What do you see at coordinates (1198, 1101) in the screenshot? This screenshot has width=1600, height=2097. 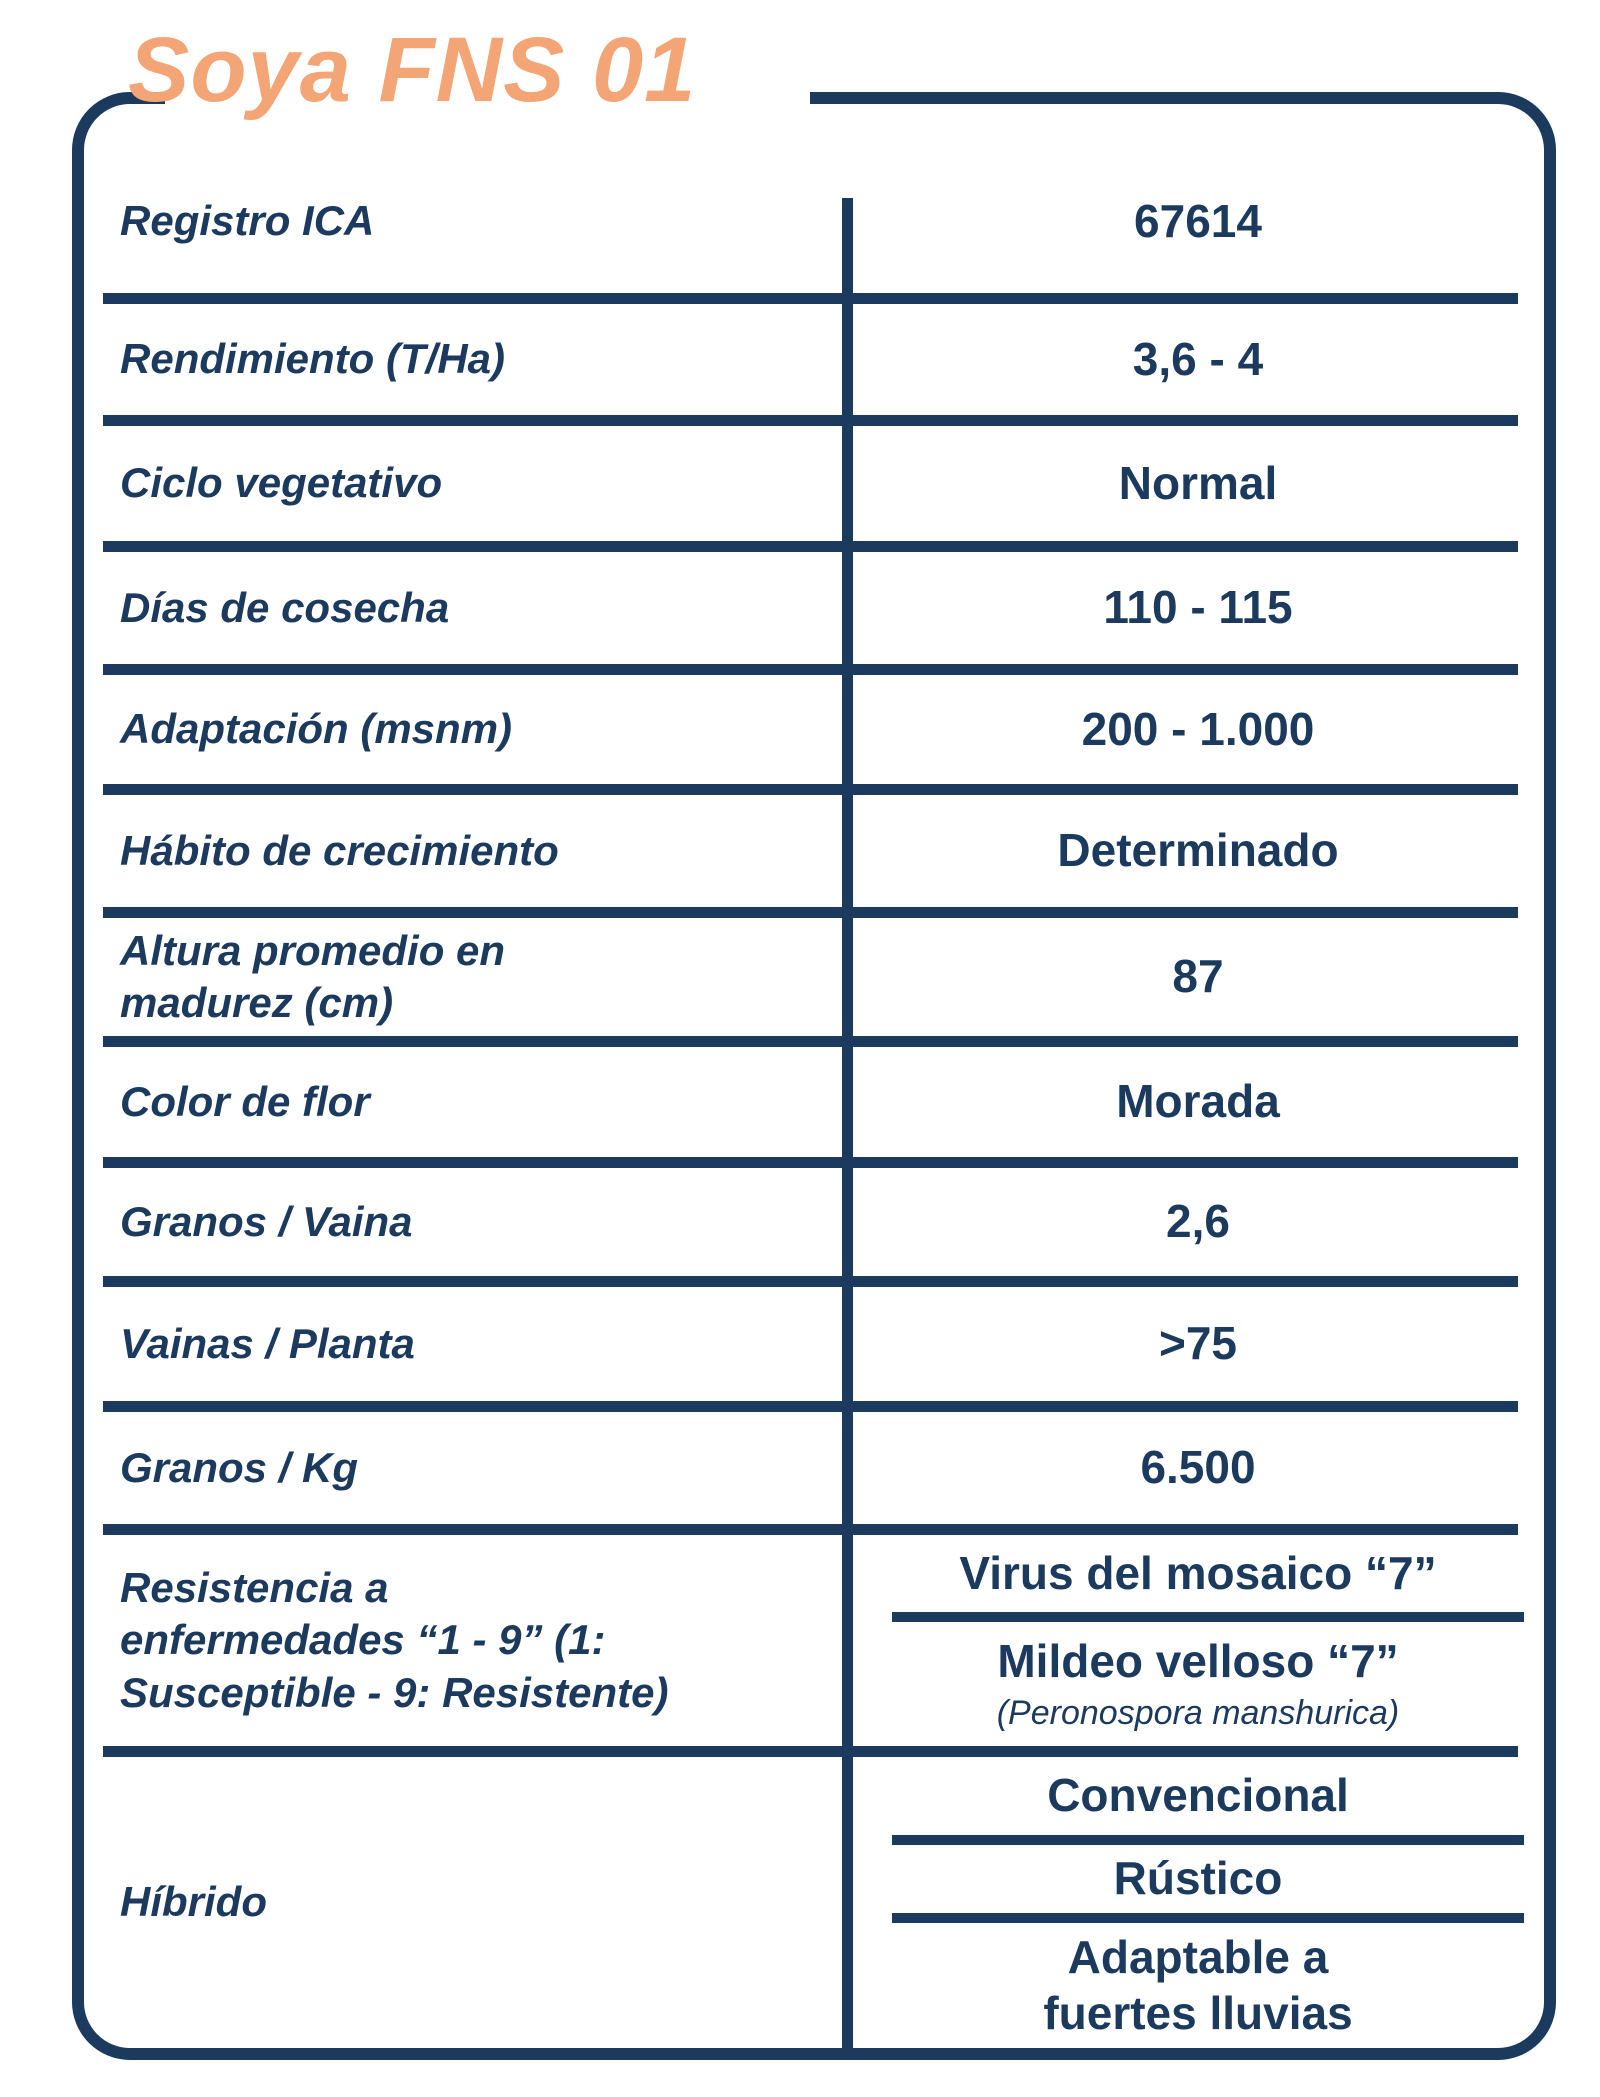 I see `row-value-color-flor: Morada` at bounding box center [1198, 1101].